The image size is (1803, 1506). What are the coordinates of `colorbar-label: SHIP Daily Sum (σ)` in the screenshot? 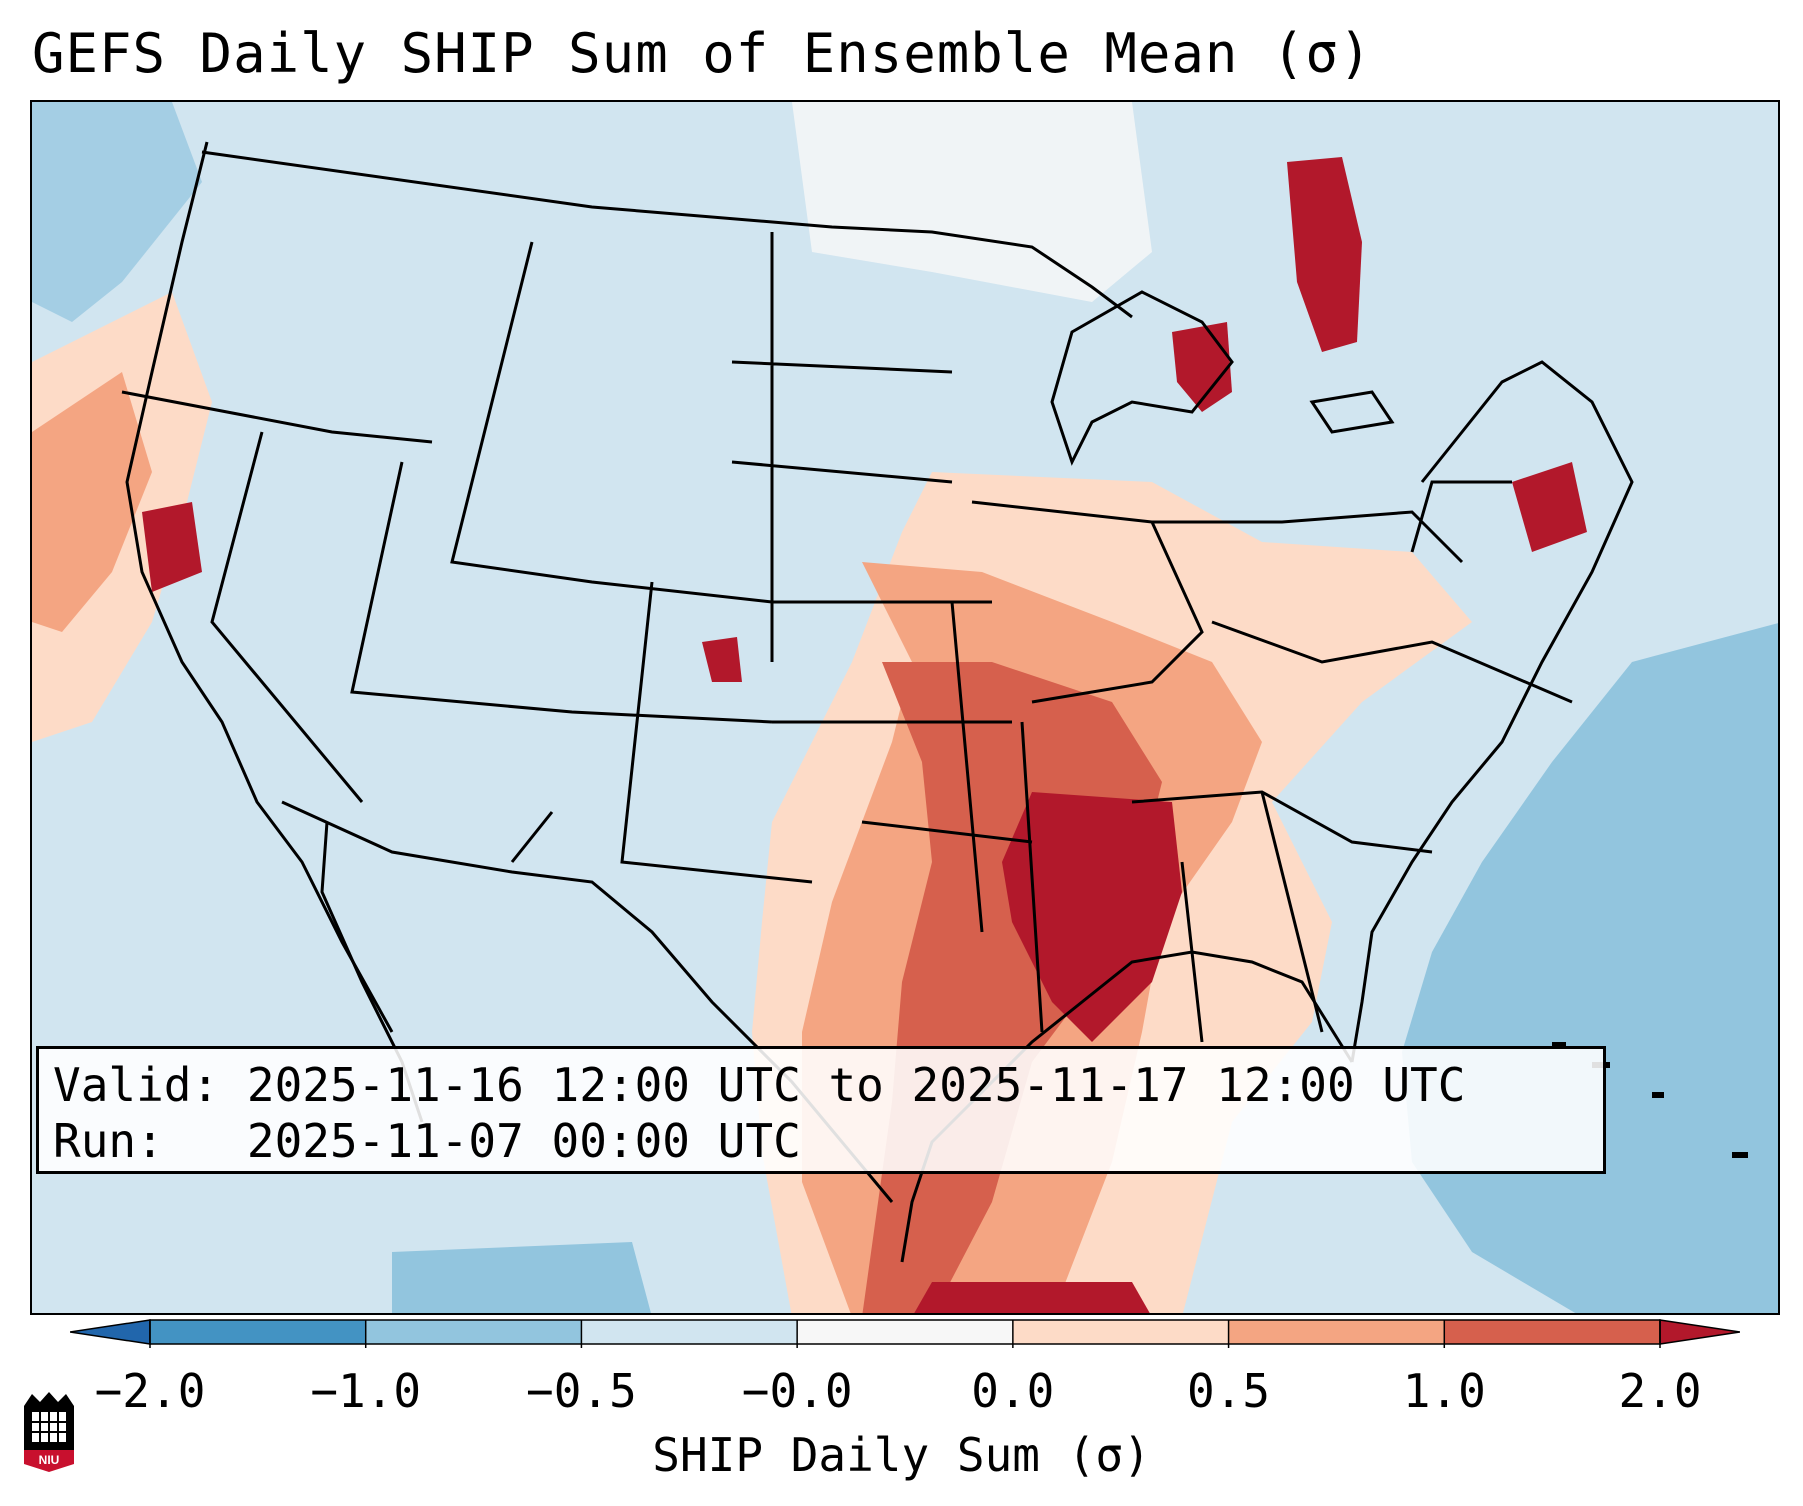 It's located at (901, 1455).